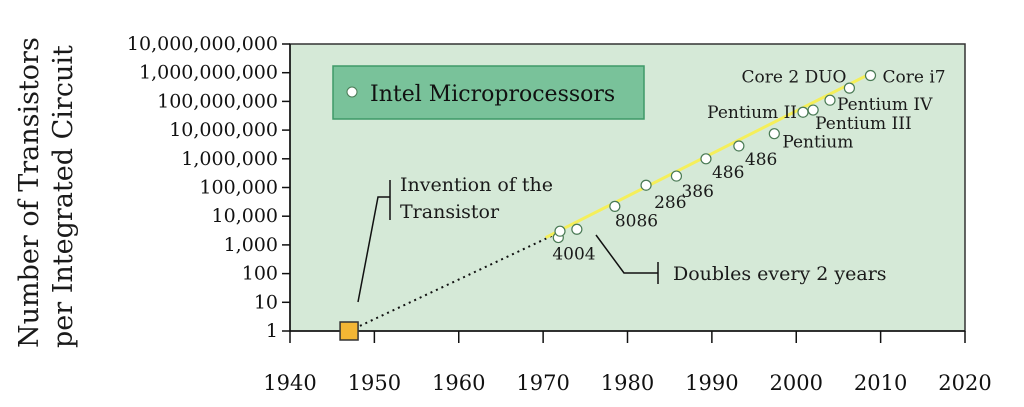 The height and width of the screenshot is (407, 1024). Describe the element at coordinates (452, 282) in the screenshot. I see `projection-line` at that location.